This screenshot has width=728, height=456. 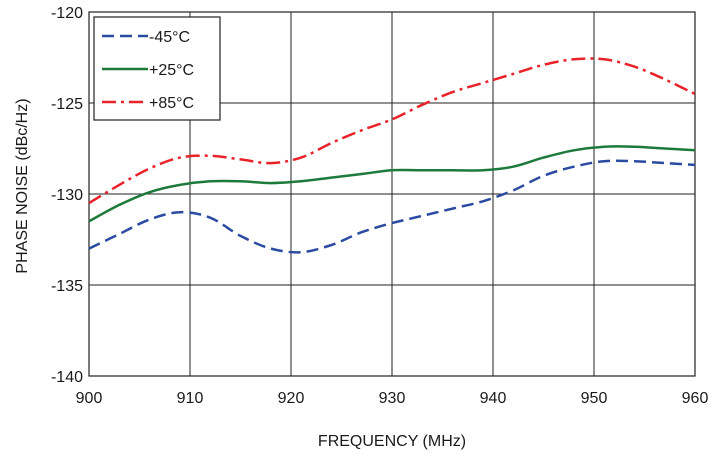 I want to click on y-tick-label: -140, so click(x=67, y=377).